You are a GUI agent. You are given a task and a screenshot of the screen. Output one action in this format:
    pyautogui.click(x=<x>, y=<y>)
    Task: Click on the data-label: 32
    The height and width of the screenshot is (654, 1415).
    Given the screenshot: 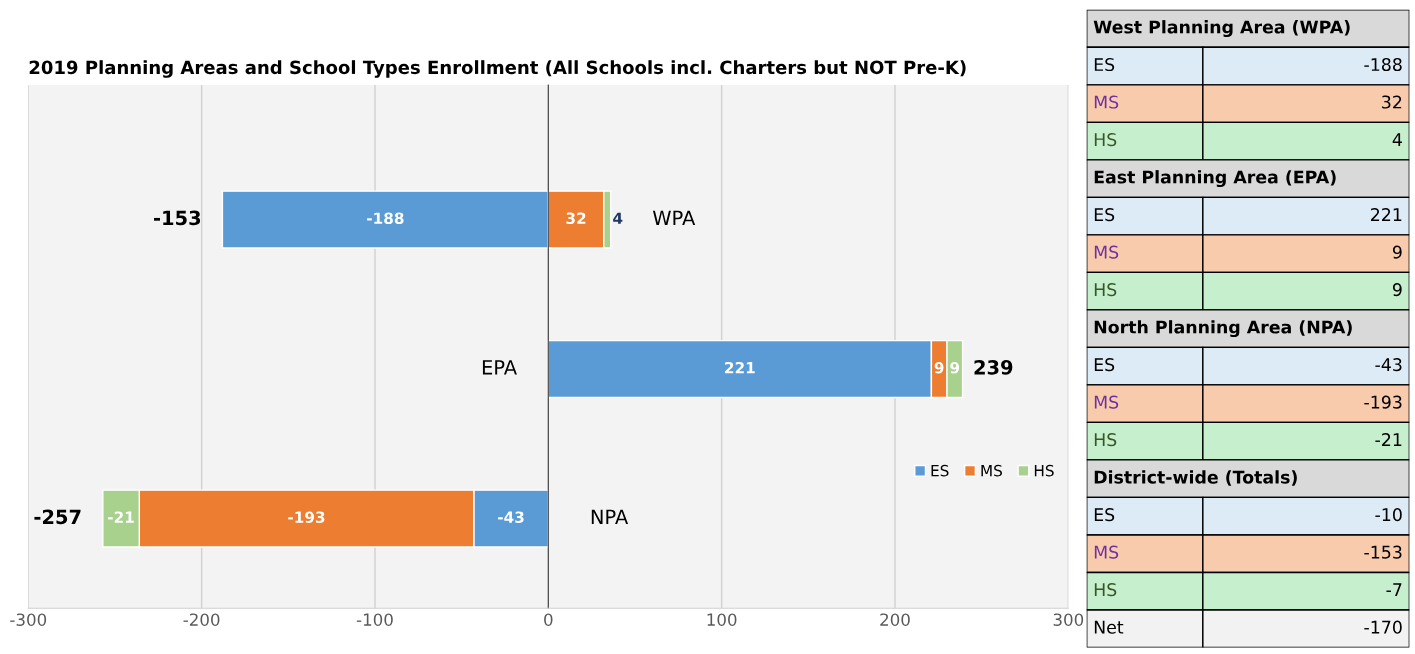 What is the action you would take?
    pyautogui.click(x=576, y=218)
    